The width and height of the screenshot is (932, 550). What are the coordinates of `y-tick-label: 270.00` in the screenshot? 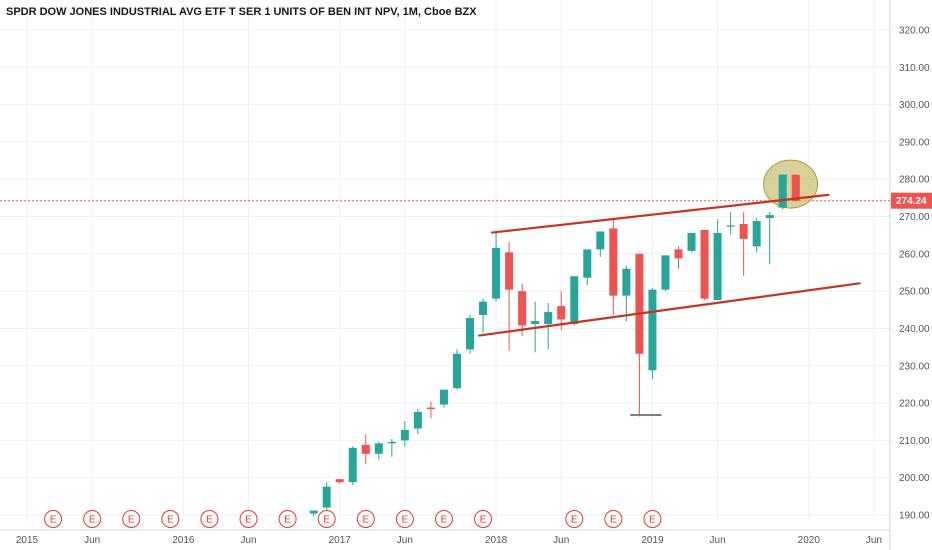 It's located at (914, 217).